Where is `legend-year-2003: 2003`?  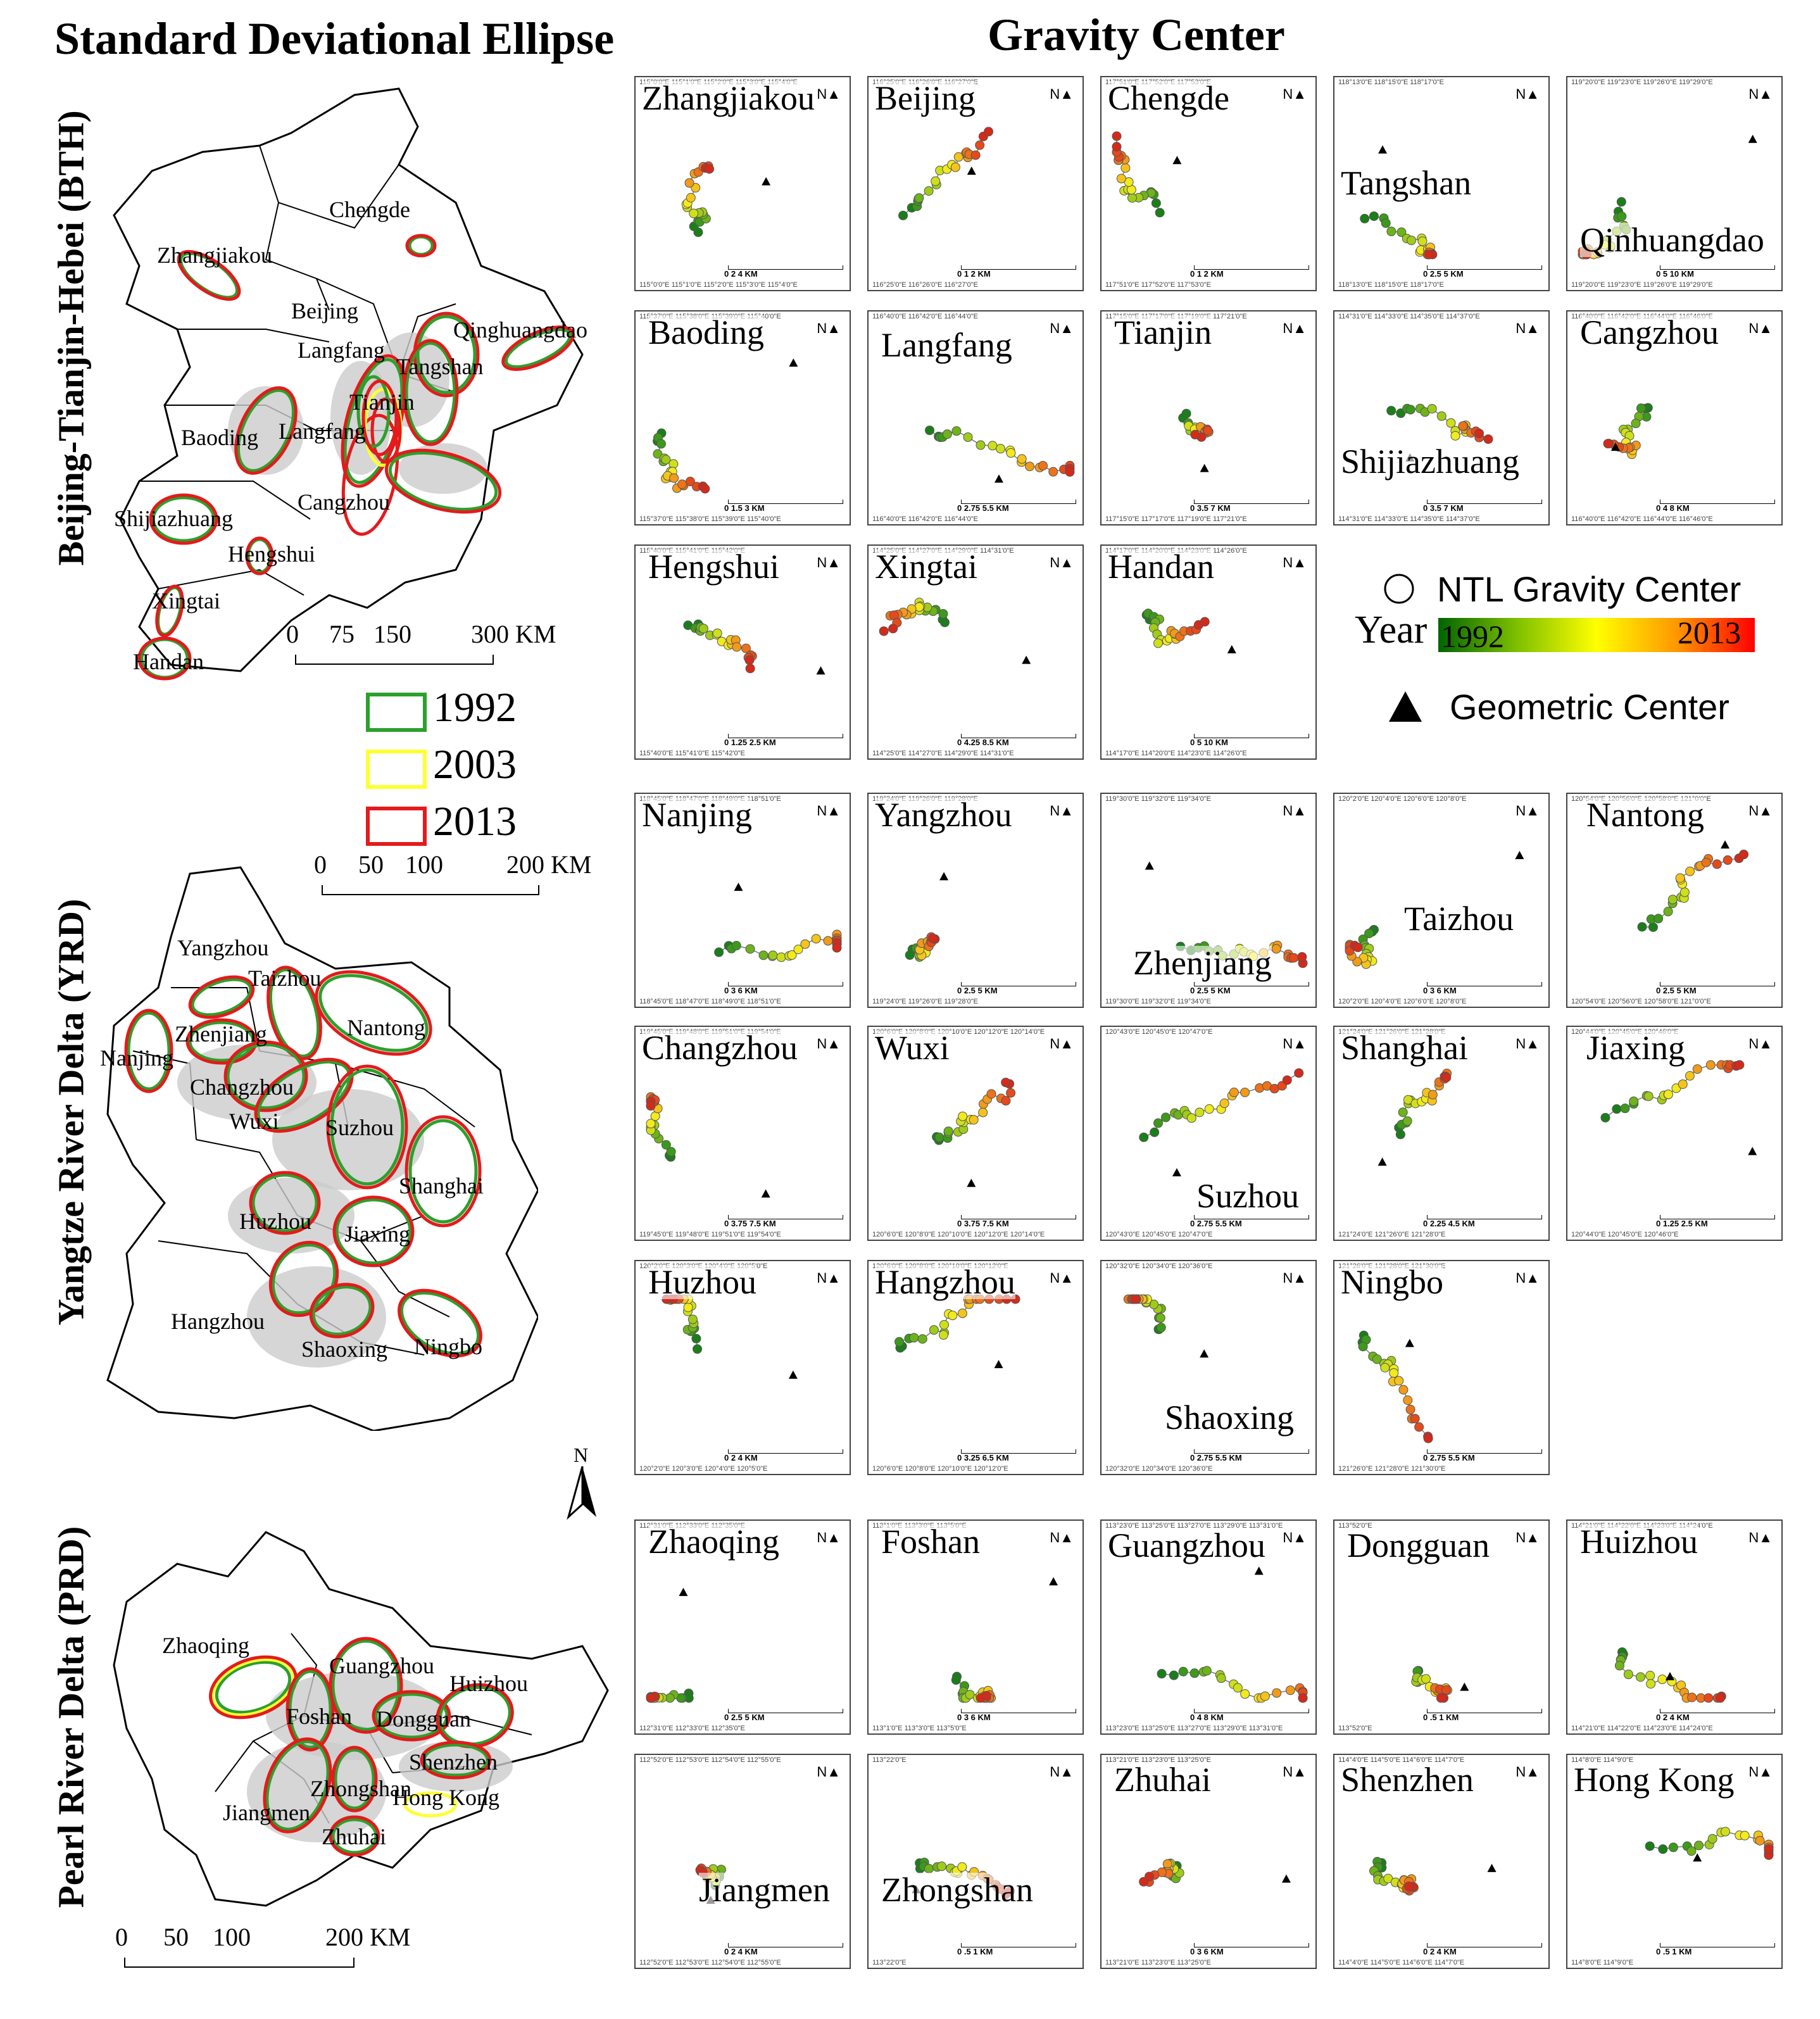
legend-year-2003: 2003 is located at coordinates (475, 764).